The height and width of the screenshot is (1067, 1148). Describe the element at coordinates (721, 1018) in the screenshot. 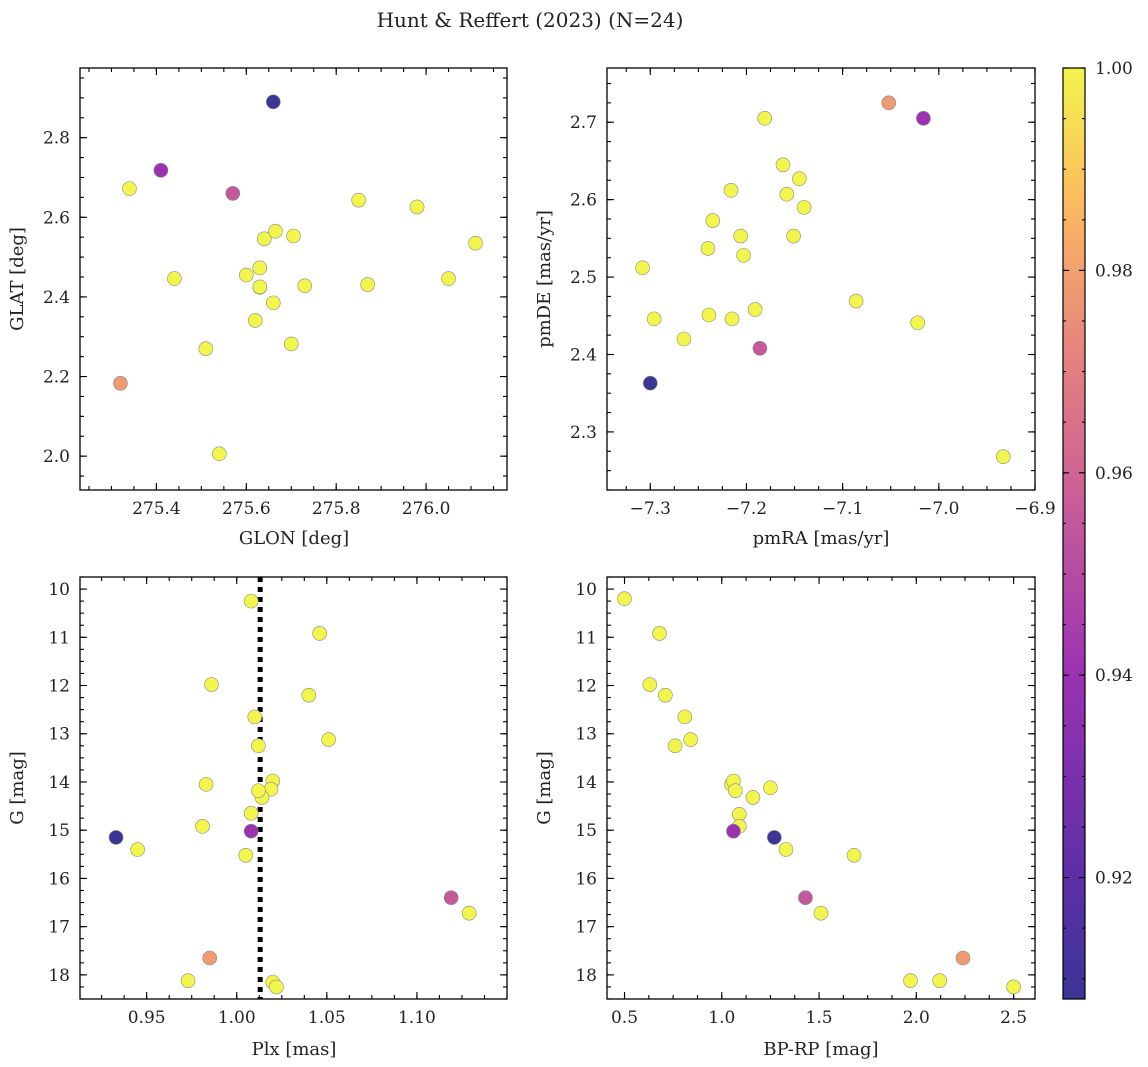

I see `cmd-plot-xtick-label: 1.0` at that location.